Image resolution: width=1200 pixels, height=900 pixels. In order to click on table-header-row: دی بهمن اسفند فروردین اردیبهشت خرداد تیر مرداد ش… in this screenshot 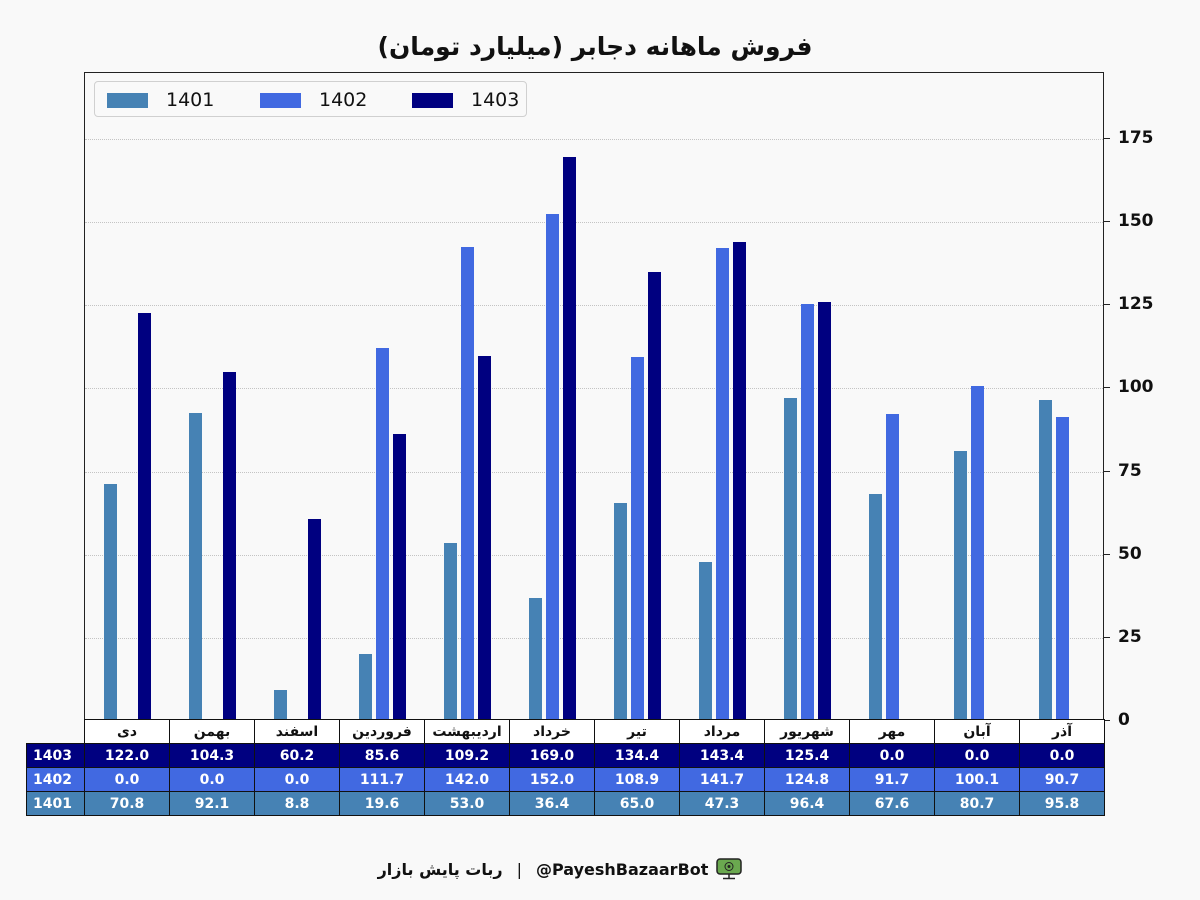, I will do `click(565, 731)`.